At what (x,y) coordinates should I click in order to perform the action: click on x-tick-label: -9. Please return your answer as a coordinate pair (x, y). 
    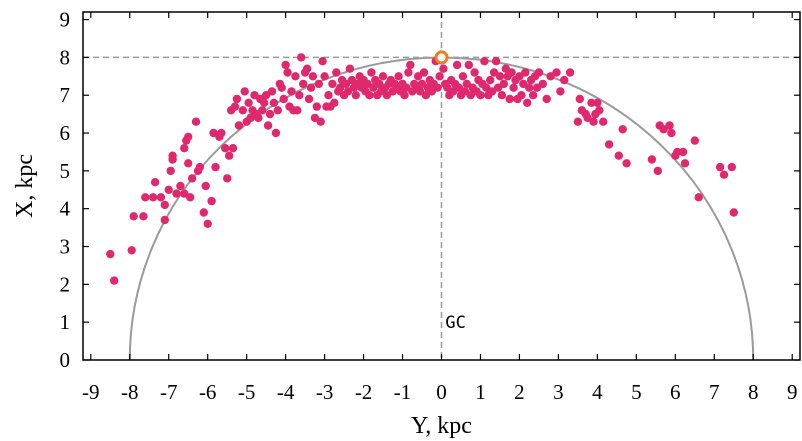
    Looking at the image, I should click on (91, 392).